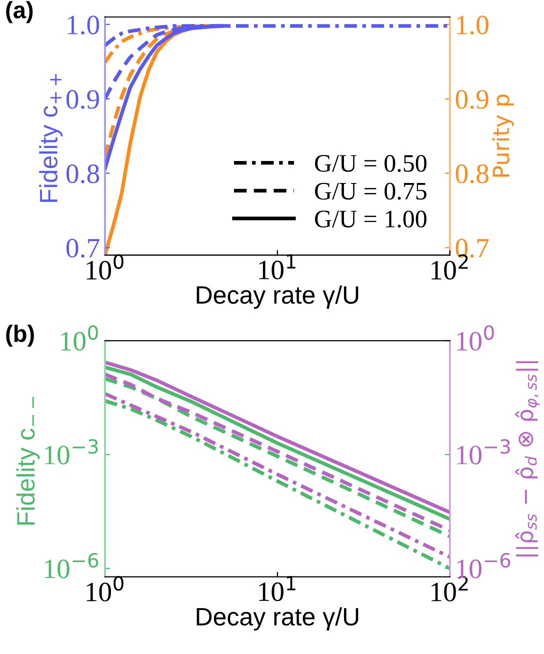 This screenshot has width=544, height=654. Describe the element at coordinates (20, 335) in the screenshot. I see `chart-title: (b)` at that location.